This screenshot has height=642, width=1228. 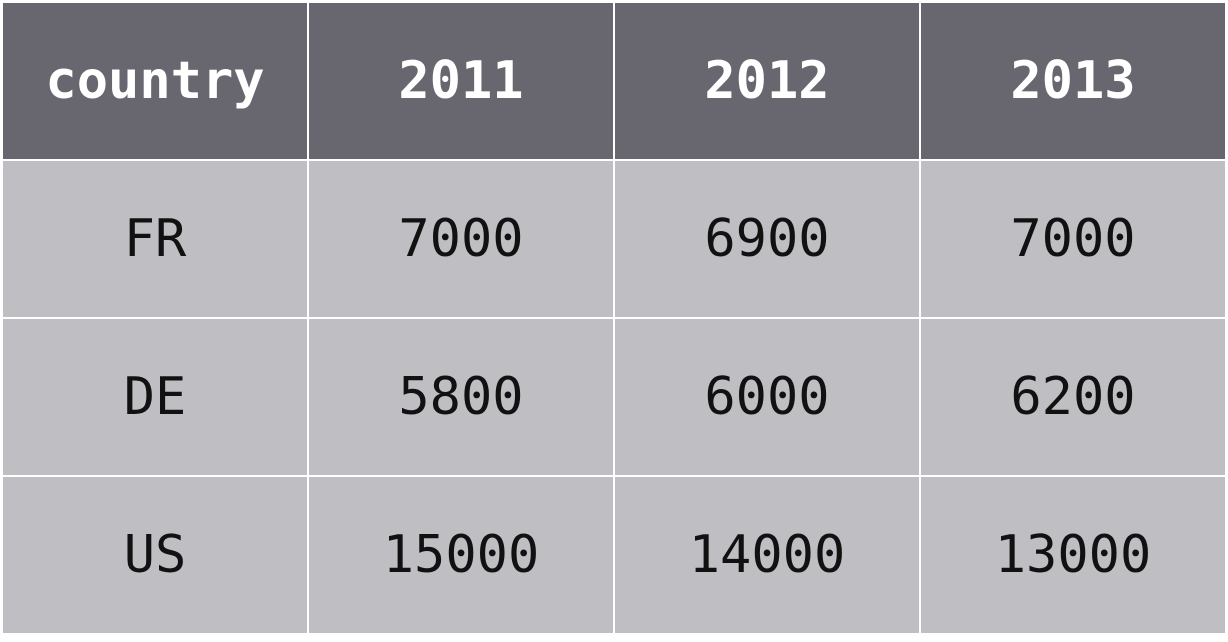 What do you see at coordinates (461, 81) in the screenshot?
I see `table-header-cell: 2011` at bounding box center [461, 81].